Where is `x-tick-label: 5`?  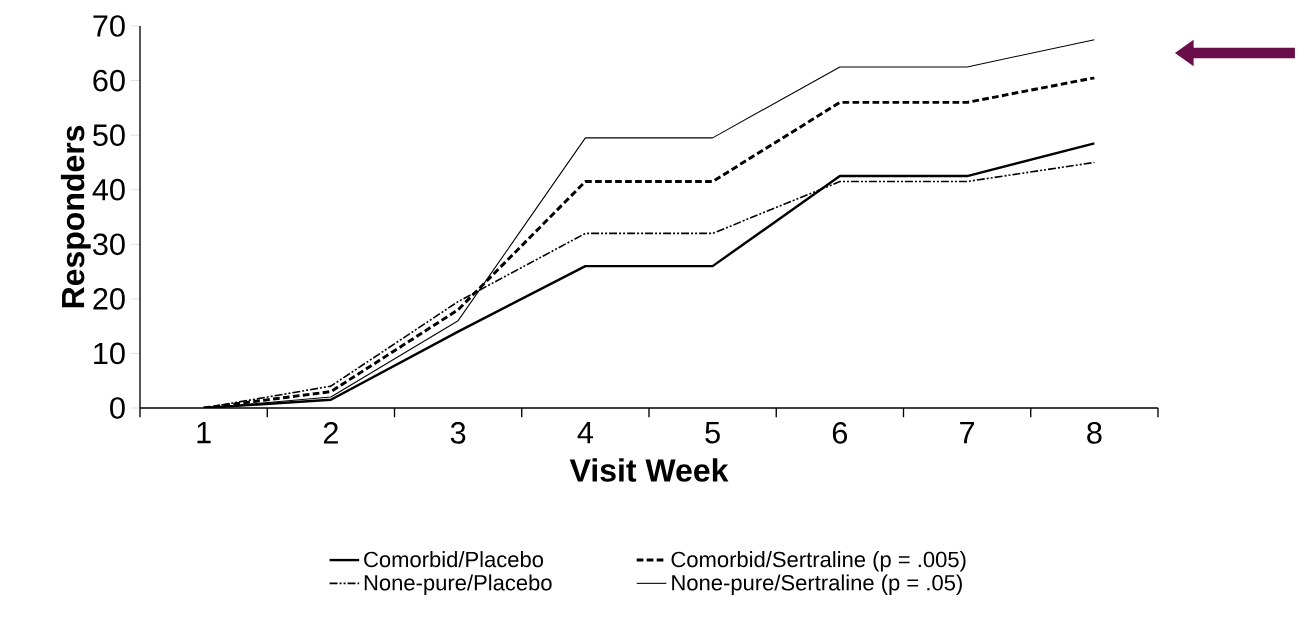 x-tick-label: 5 is located at coordinates (712, 433).